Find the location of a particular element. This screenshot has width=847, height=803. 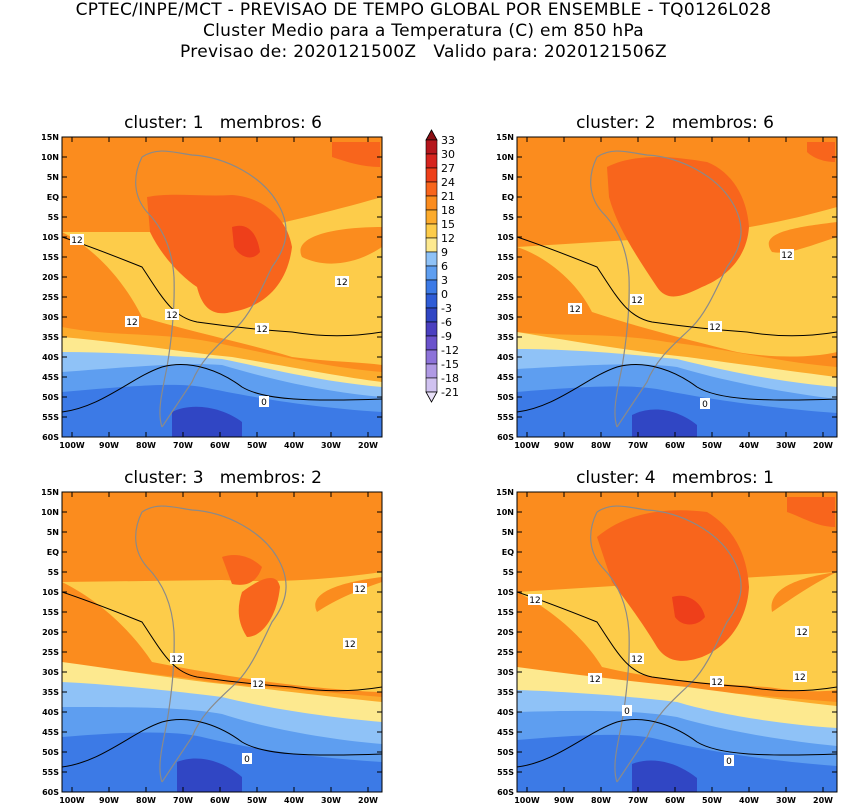

map-frame is located at coordinates (677, 287).